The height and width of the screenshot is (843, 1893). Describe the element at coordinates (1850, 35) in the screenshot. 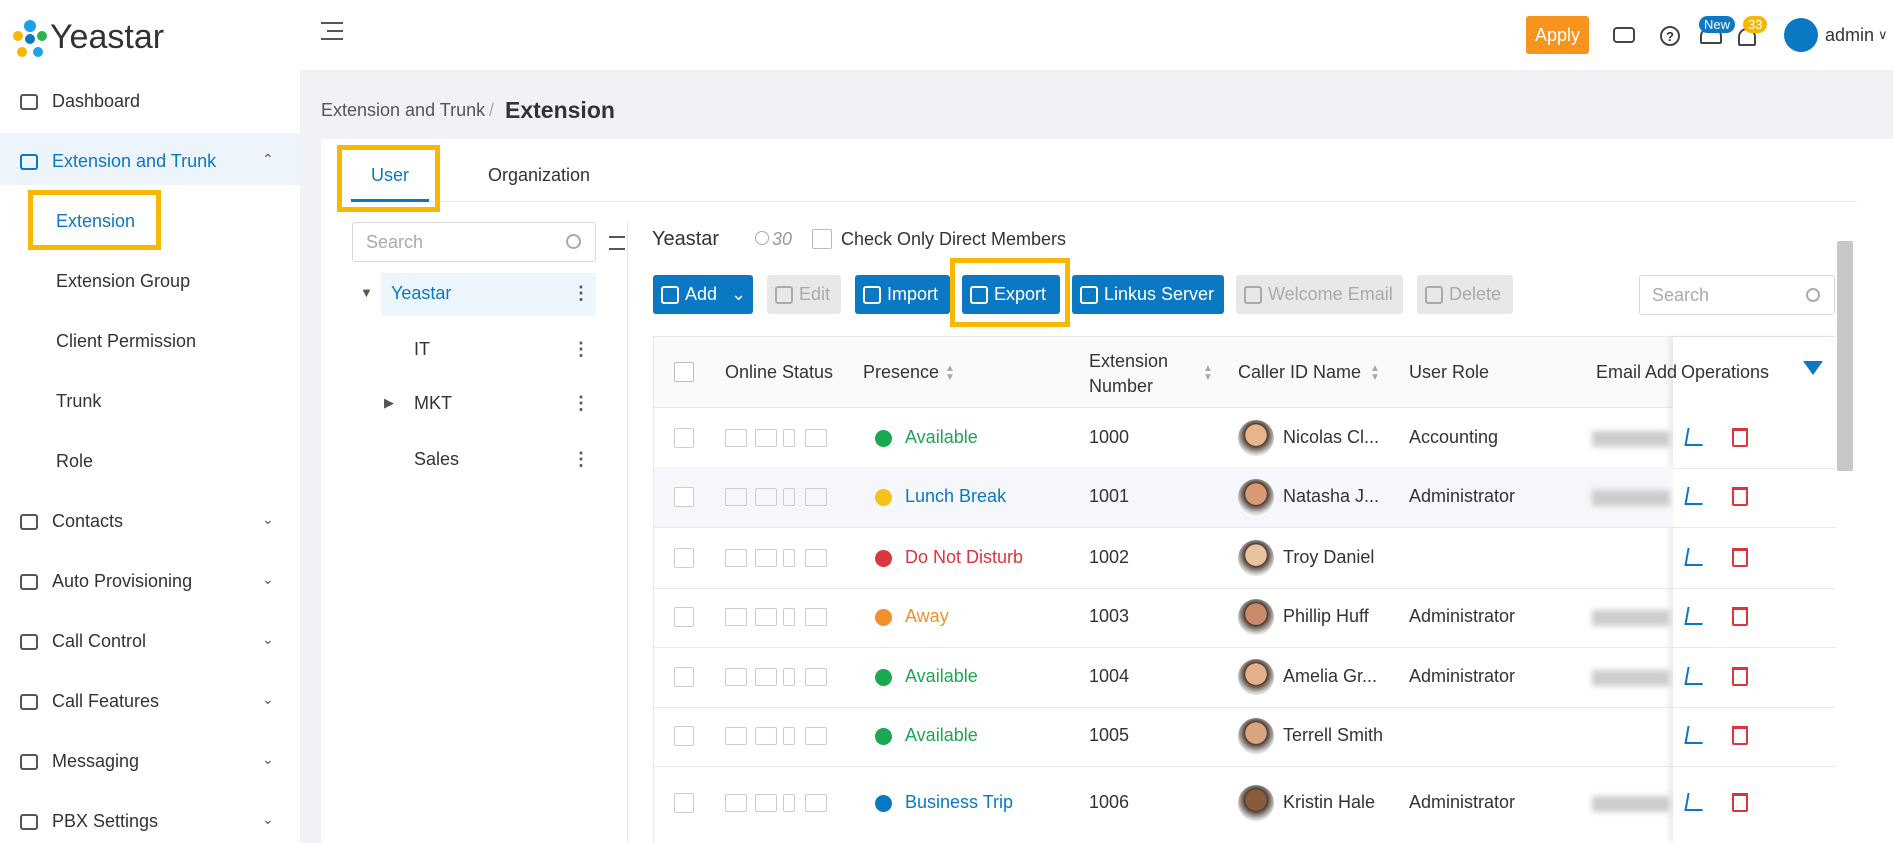

I see `user-name: admin` at that location.